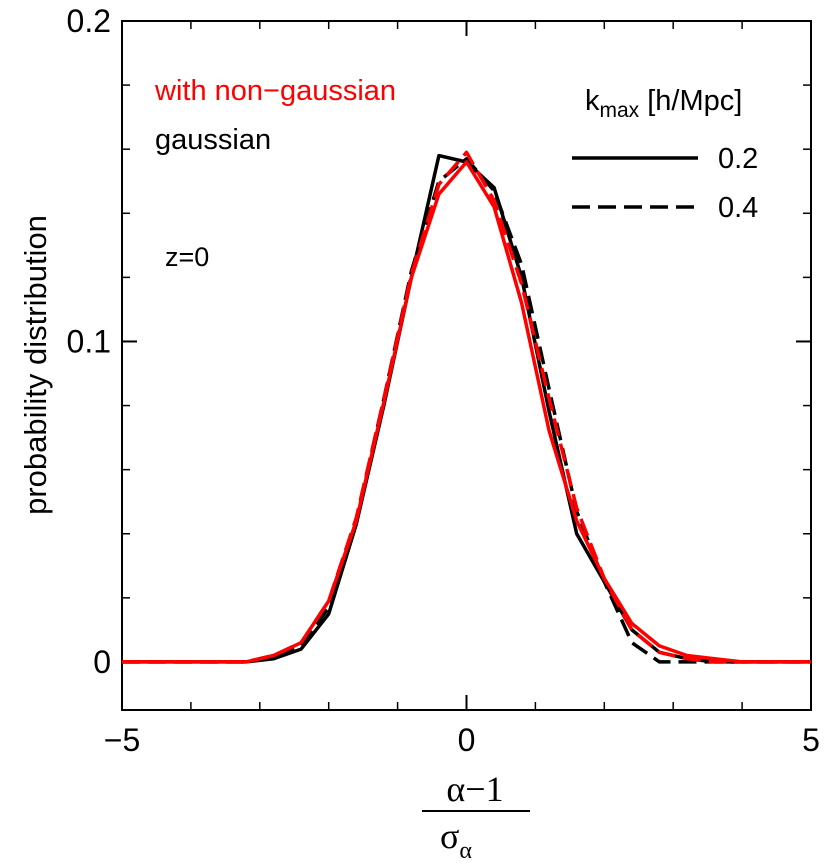  I want to click on x-axis-label: α−1 σα, so click(476, 816).